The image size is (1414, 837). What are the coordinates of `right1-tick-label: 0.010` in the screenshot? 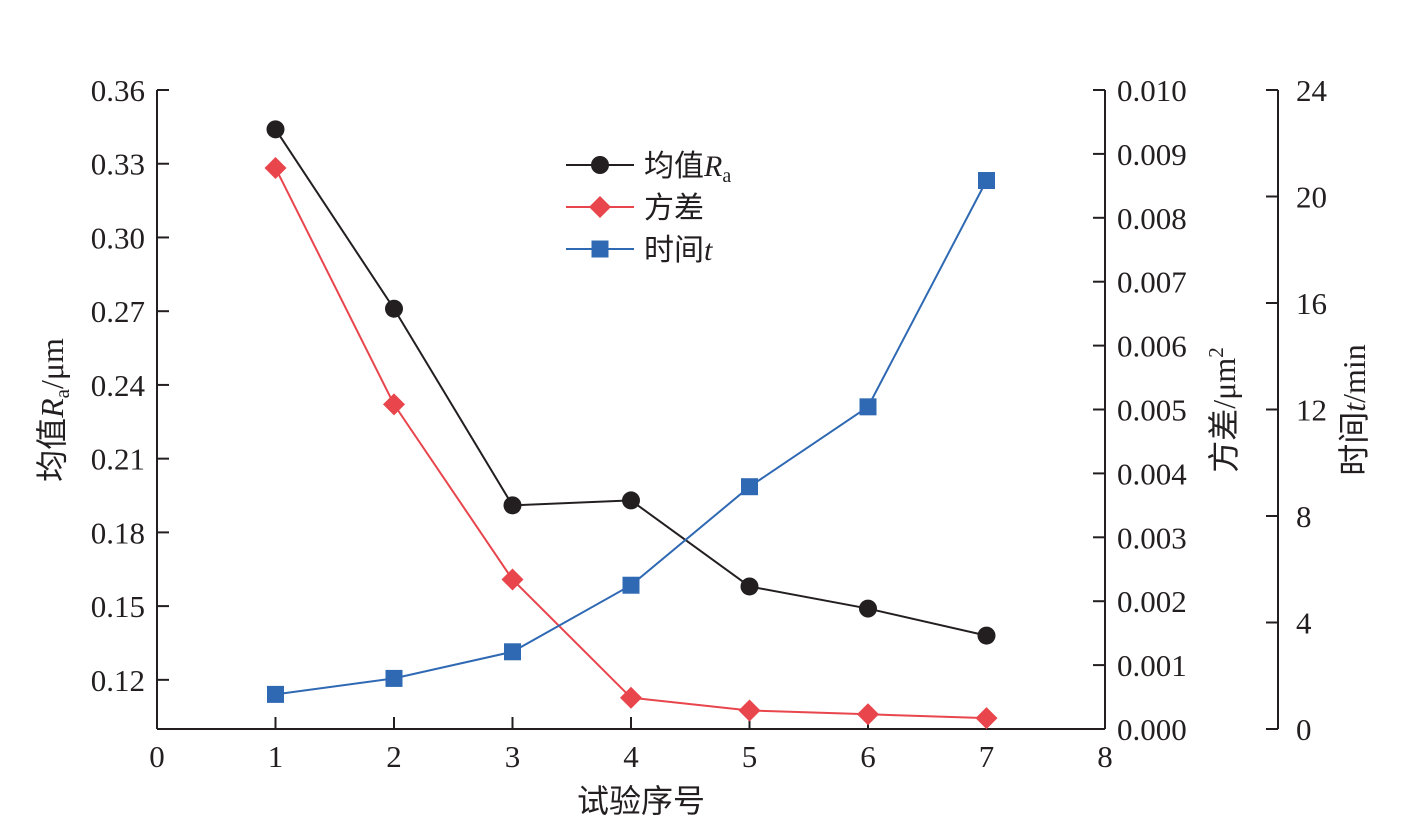 It's located at (1152, 90).